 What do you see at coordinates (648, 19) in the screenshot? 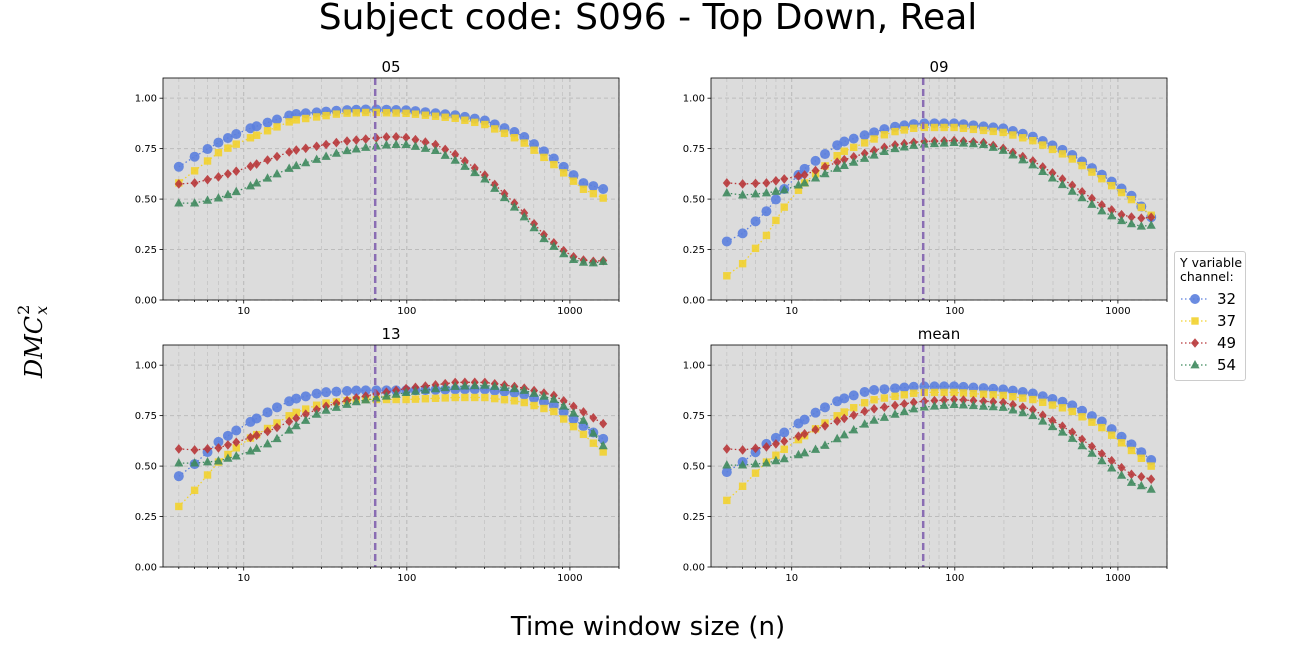
I see `figure-title: Subject code: S096 - Top Down, Real` at bounding box center [648, 19].